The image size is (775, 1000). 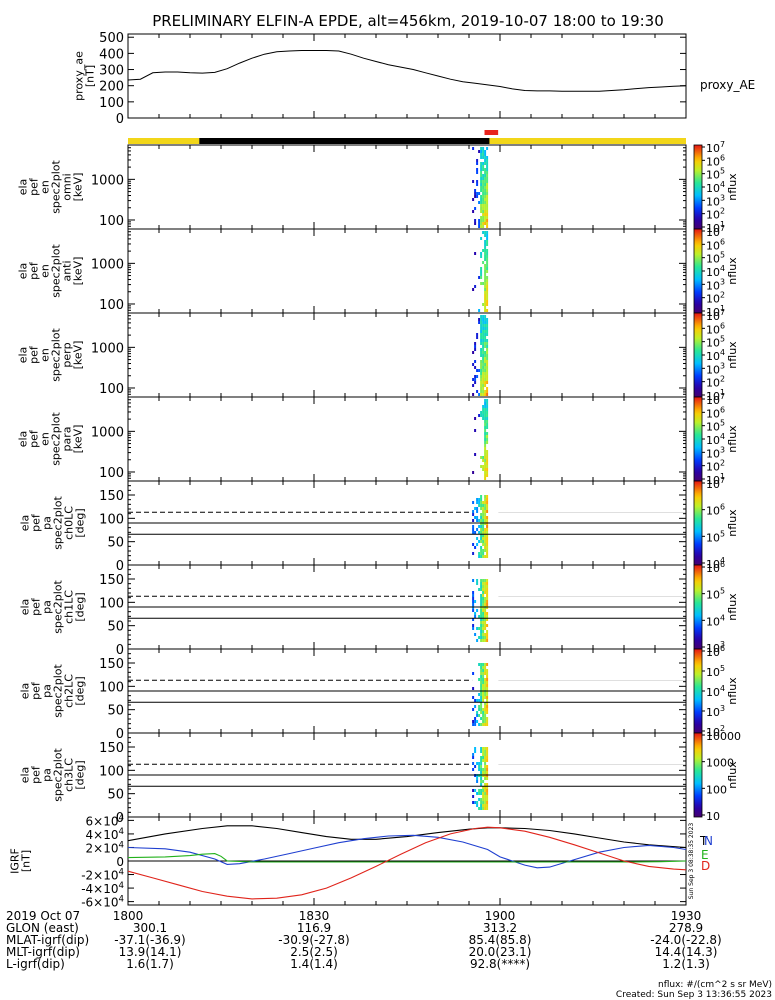 I want to click on colorbar-tick-label: 10⁷, so click(x=715, y=315).